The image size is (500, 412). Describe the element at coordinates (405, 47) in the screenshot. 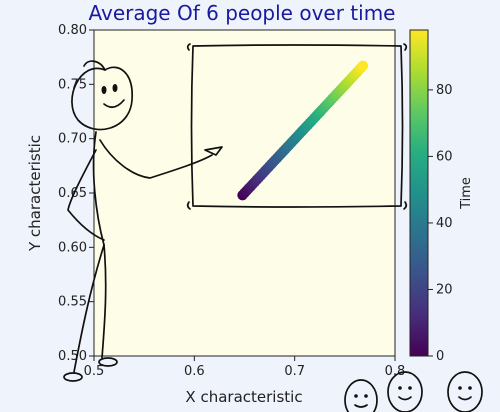

I see `inset-bracket-tr` at that location.